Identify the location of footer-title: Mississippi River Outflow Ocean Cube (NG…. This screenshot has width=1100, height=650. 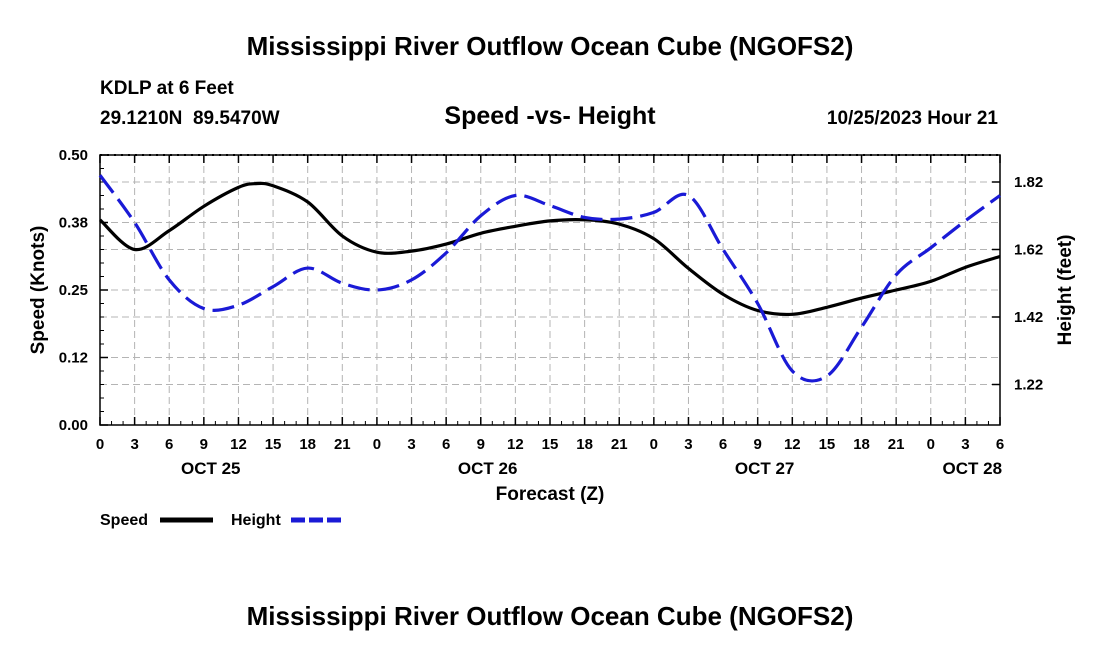
(550, 616).